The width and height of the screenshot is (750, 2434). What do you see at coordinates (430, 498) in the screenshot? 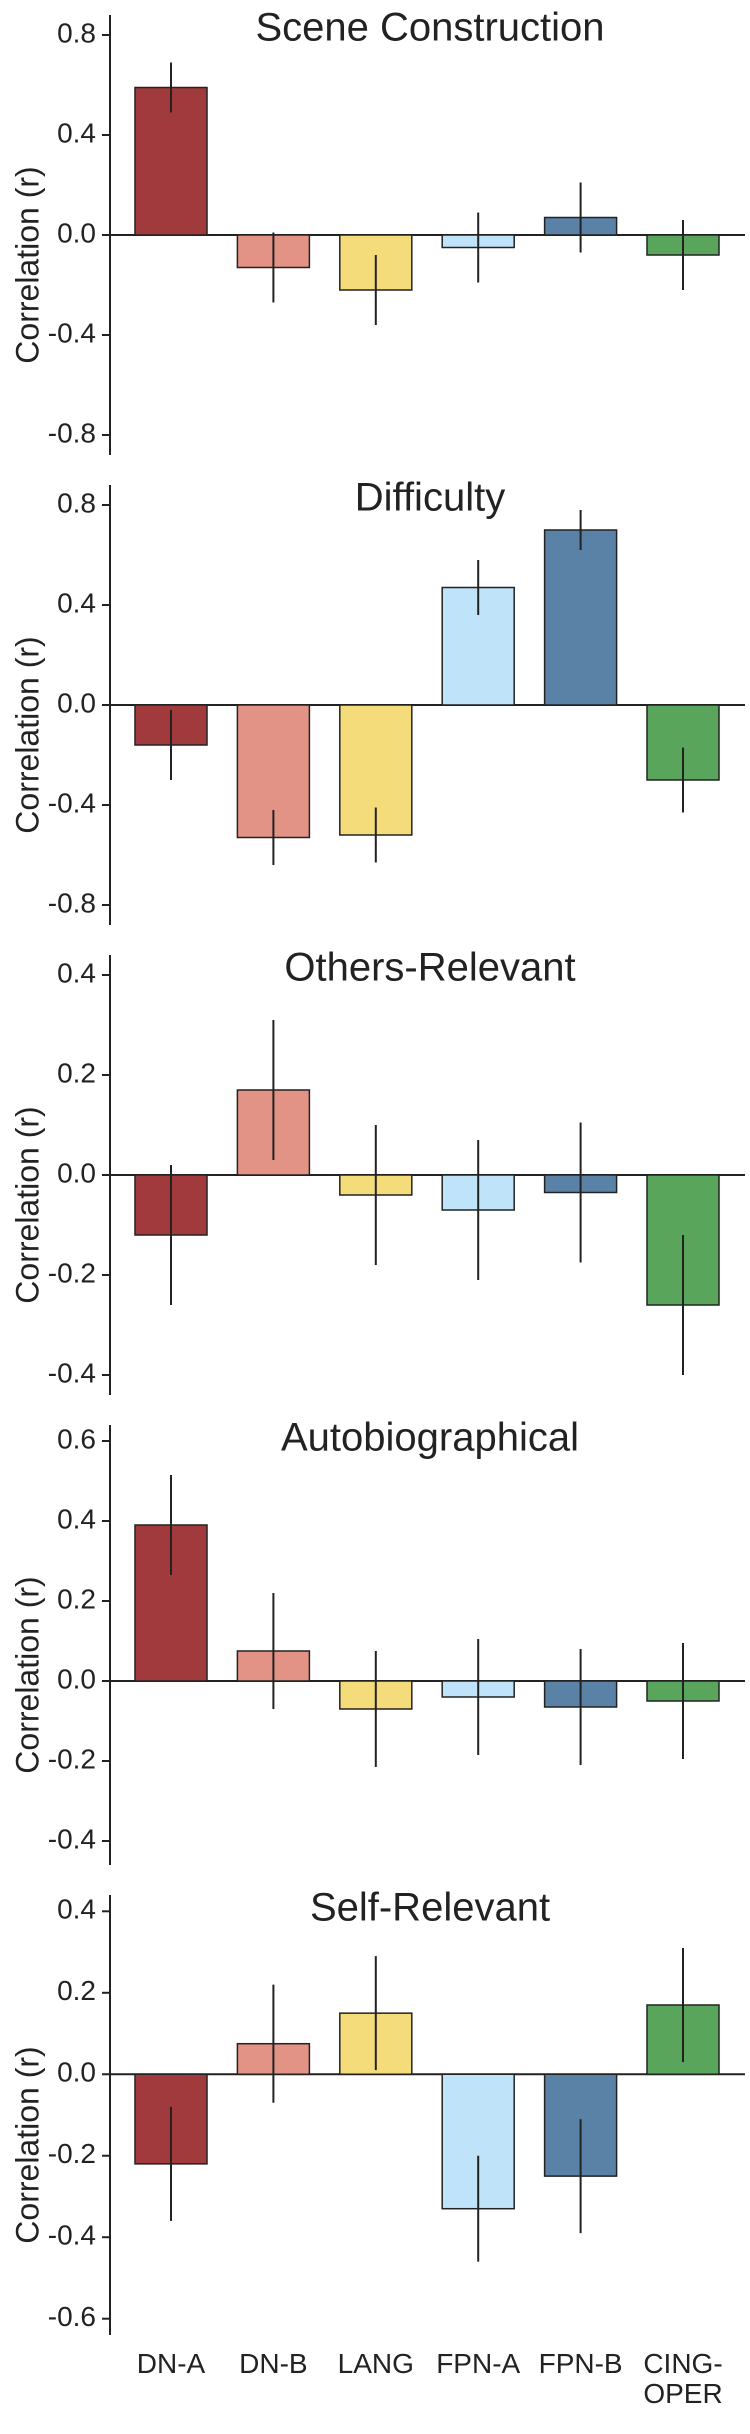
I see `chart-title: Difficulty` at bounding box center [430, 498].